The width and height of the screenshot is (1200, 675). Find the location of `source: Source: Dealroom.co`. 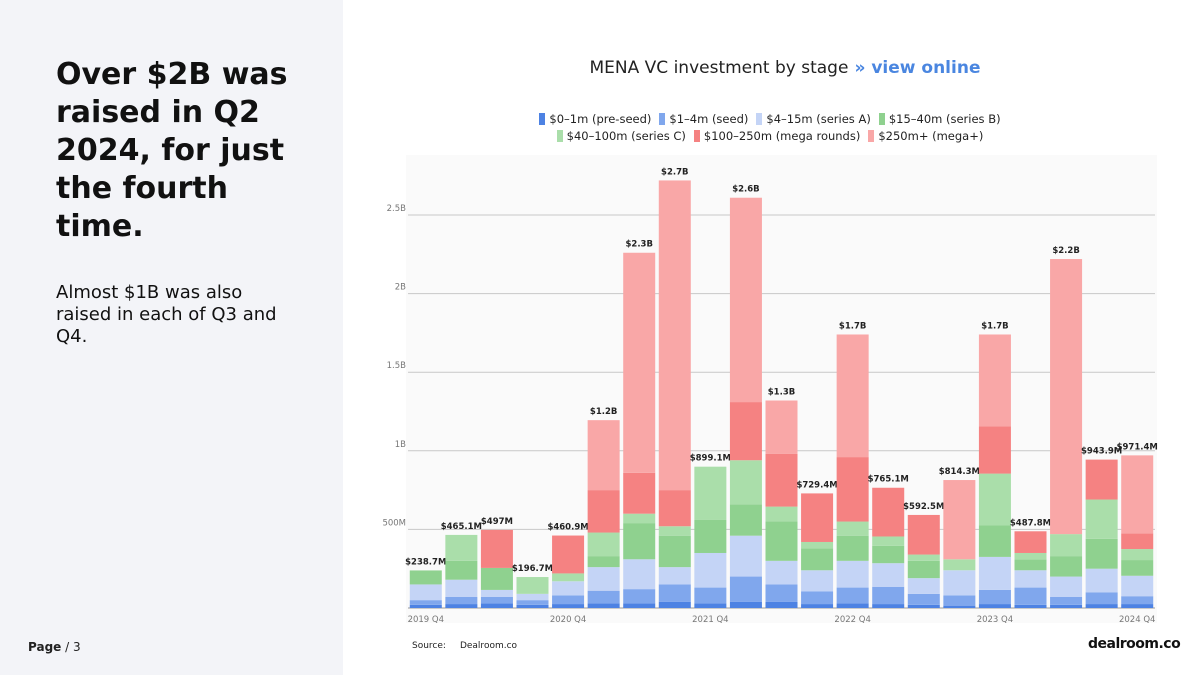

source: Source: Dealroom.co is located at coordinates (464, 646).